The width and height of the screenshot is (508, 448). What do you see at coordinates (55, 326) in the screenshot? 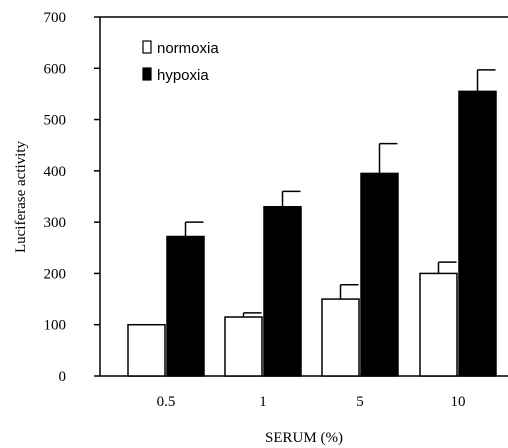
I see `y-tick-label: 100` at bounding box center [55, 326].